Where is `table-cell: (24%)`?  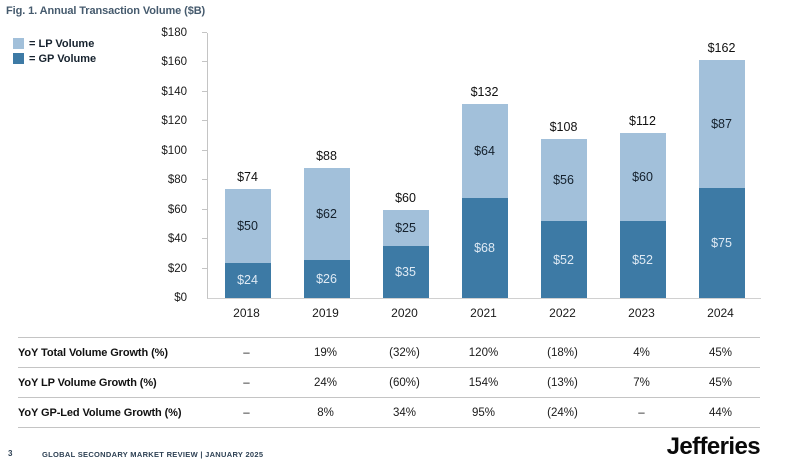 table-cell: (24%) is located at coordinates (562, 412).